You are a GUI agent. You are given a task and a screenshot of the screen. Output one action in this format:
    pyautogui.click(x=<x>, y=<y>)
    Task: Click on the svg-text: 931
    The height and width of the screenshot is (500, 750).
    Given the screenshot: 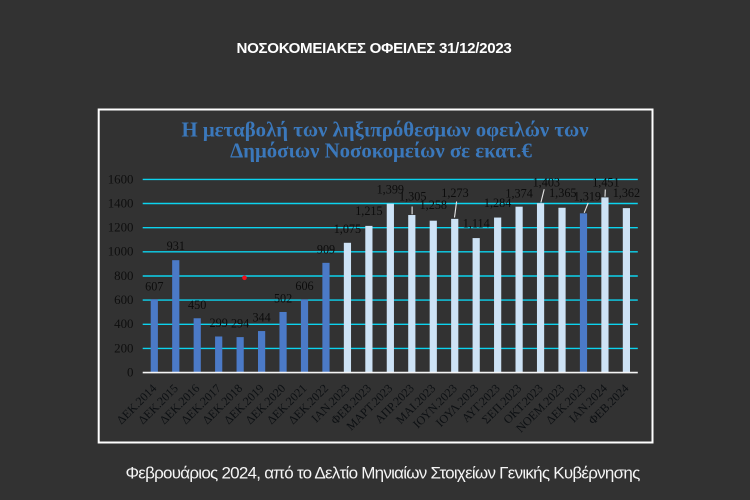 What is the action you would take?
    pyautogui.click(x=176, y=246)
    